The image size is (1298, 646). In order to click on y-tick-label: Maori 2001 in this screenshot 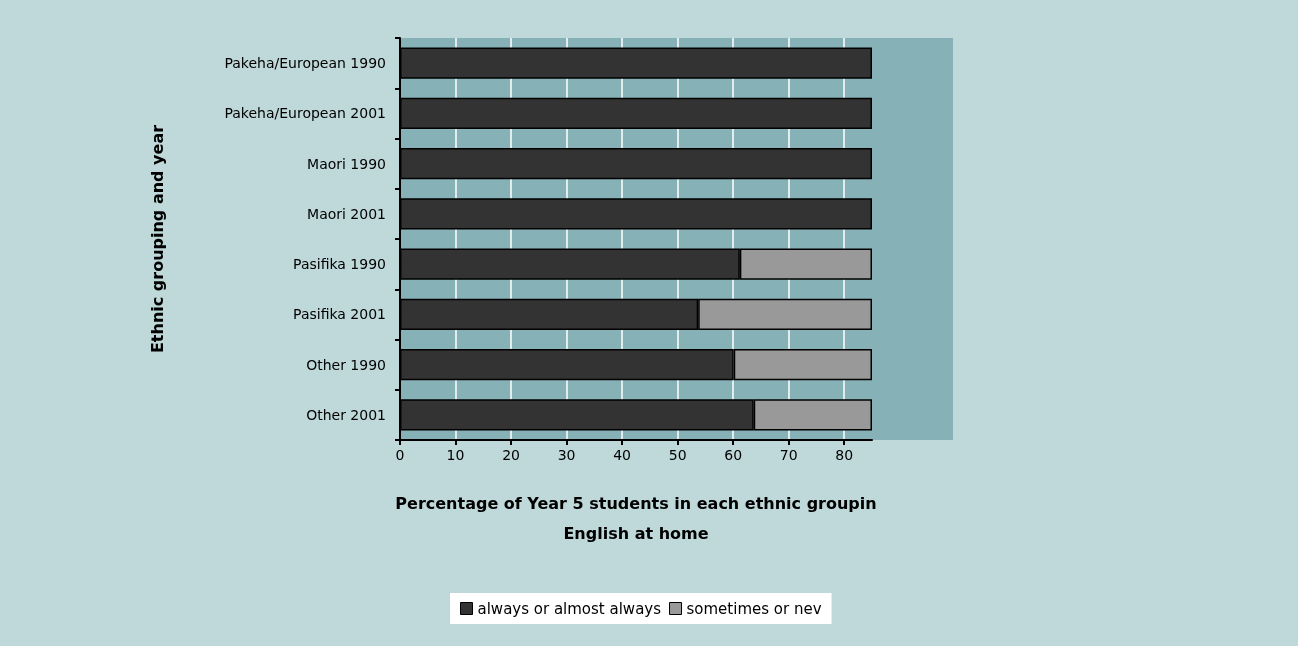, I will do `click(346, 213)`.